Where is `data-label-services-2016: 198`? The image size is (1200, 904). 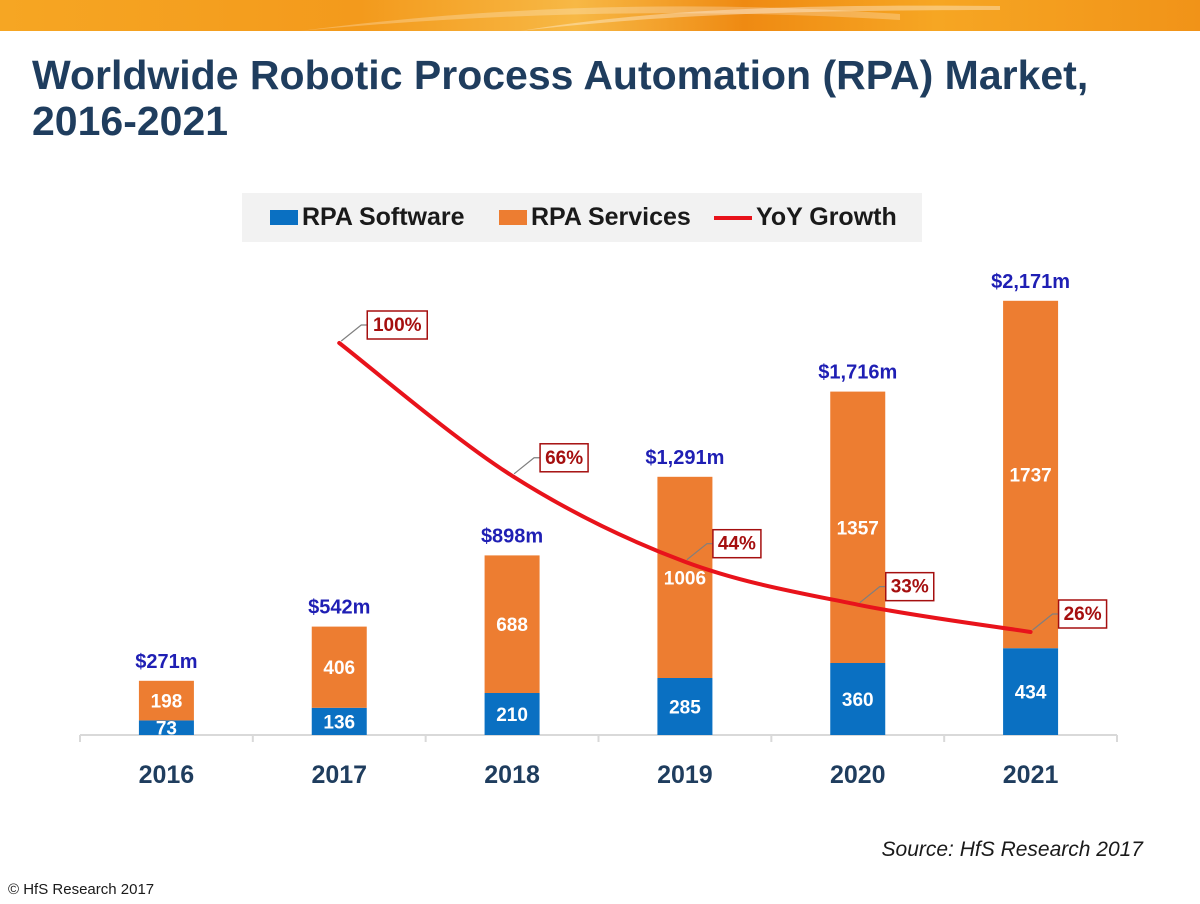
data-label-services-2016: 198 is located at coordinates (167, 702).